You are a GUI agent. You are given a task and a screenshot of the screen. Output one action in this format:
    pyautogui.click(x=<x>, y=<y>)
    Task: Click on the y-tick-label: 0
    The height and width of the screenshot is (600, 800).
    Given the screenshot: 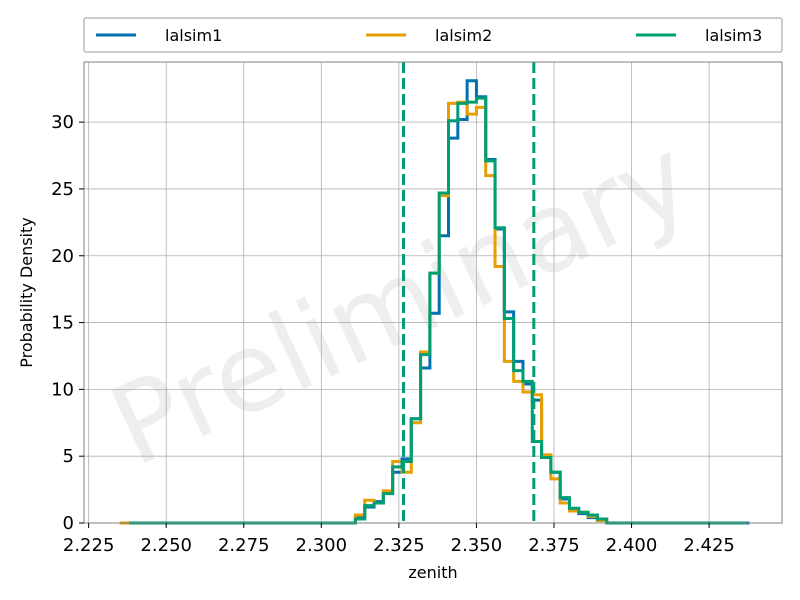 What is the action you would take?
    pyautogui.click(x=68, y=523)
    